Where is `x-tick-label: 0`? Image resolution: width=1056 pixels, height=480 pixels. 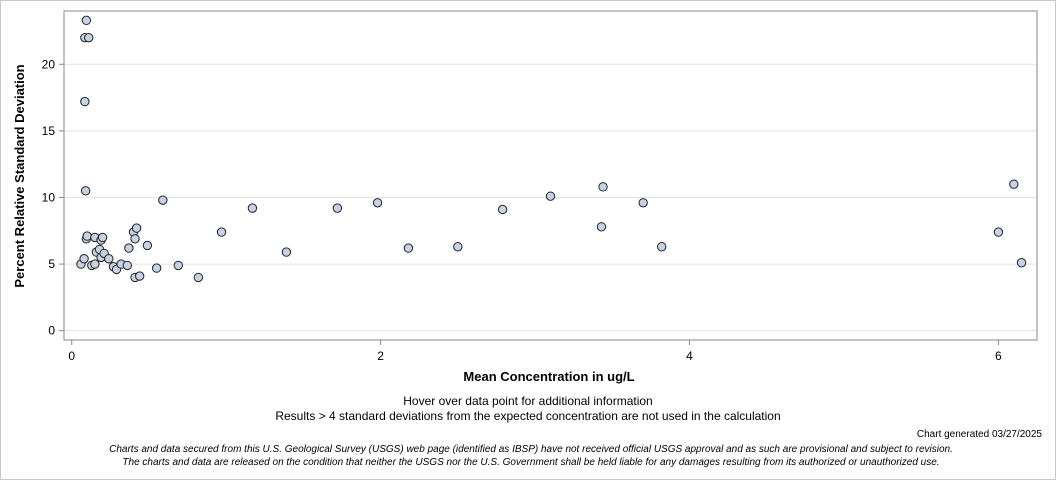
x-tick-label: 0 is located at coordinates (71, 356).